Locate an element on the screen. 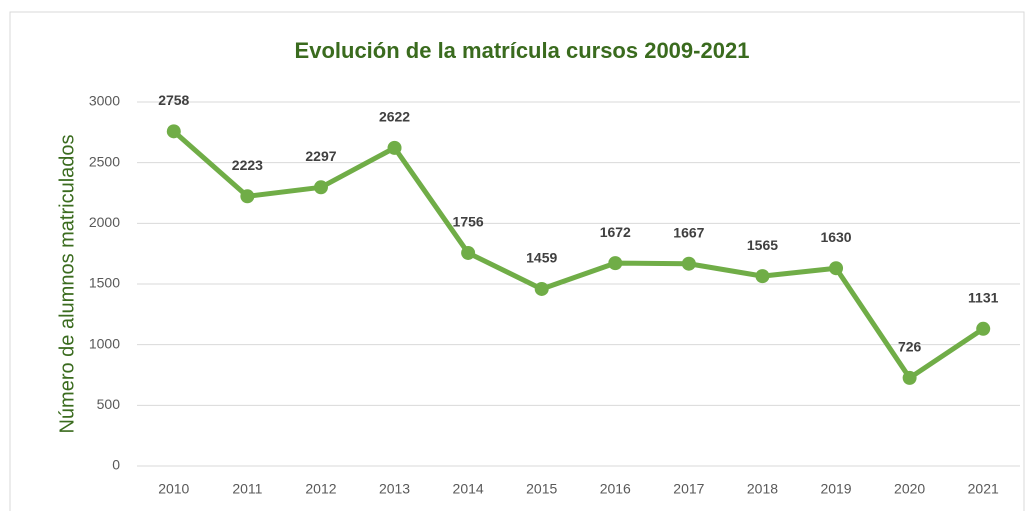 This screenshot has width=1035, height=511. data-label: 1630 is located at coordinates (835, 237).